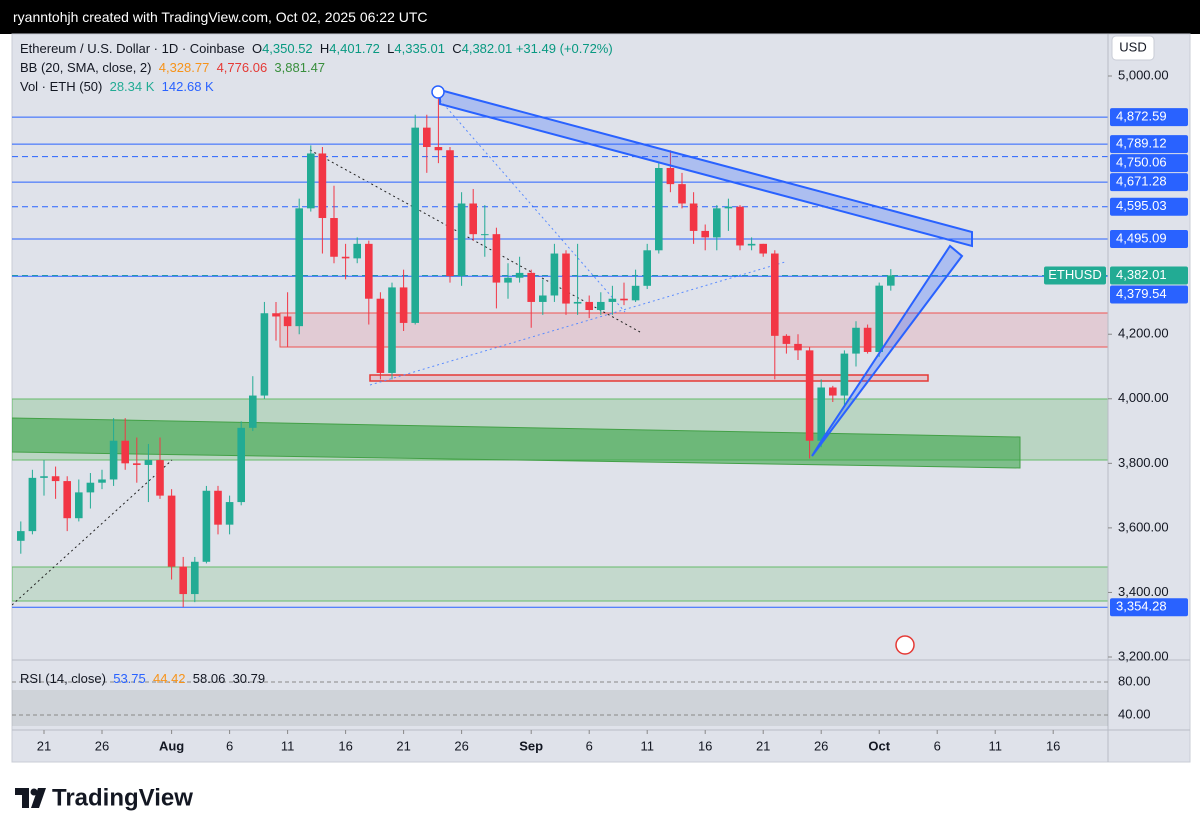 This screenshot has width=1200, height=830. I want to click on price-label: 4,789.12, so click(1141, 143).